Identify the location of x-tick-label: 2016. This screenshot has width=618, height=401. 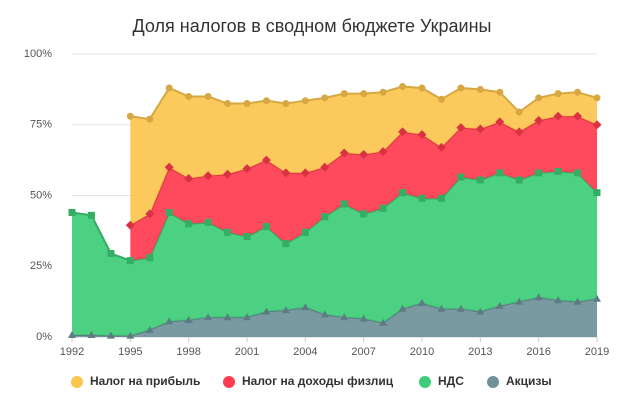
(538, 352).